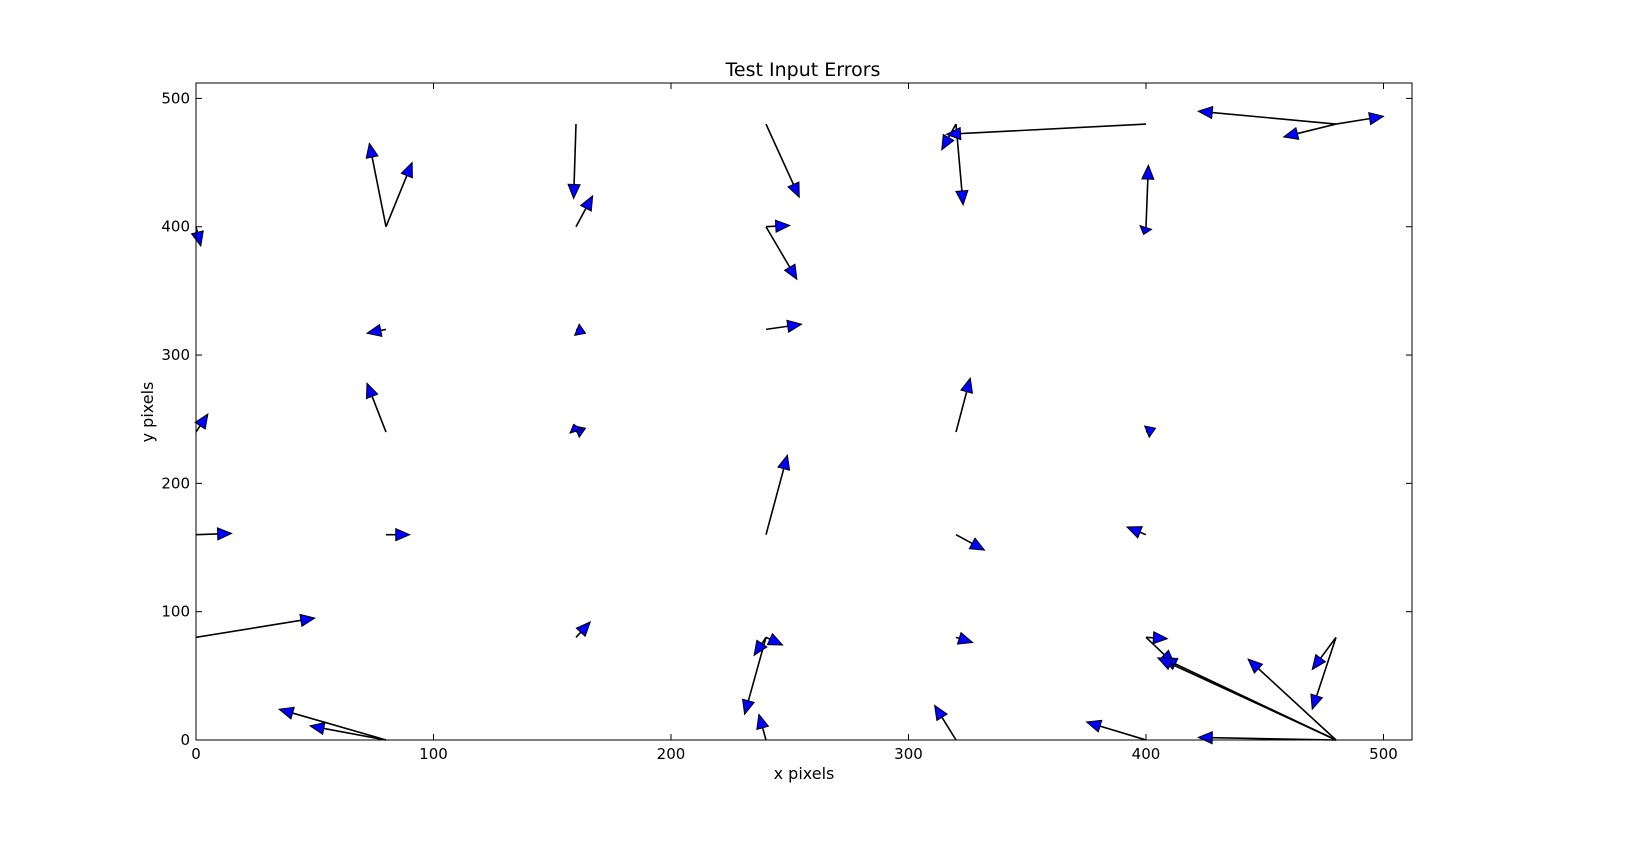 The width and height of the screenshot is (1626, 852). I want to click on y-tick-label: 100, so click(175, 612).